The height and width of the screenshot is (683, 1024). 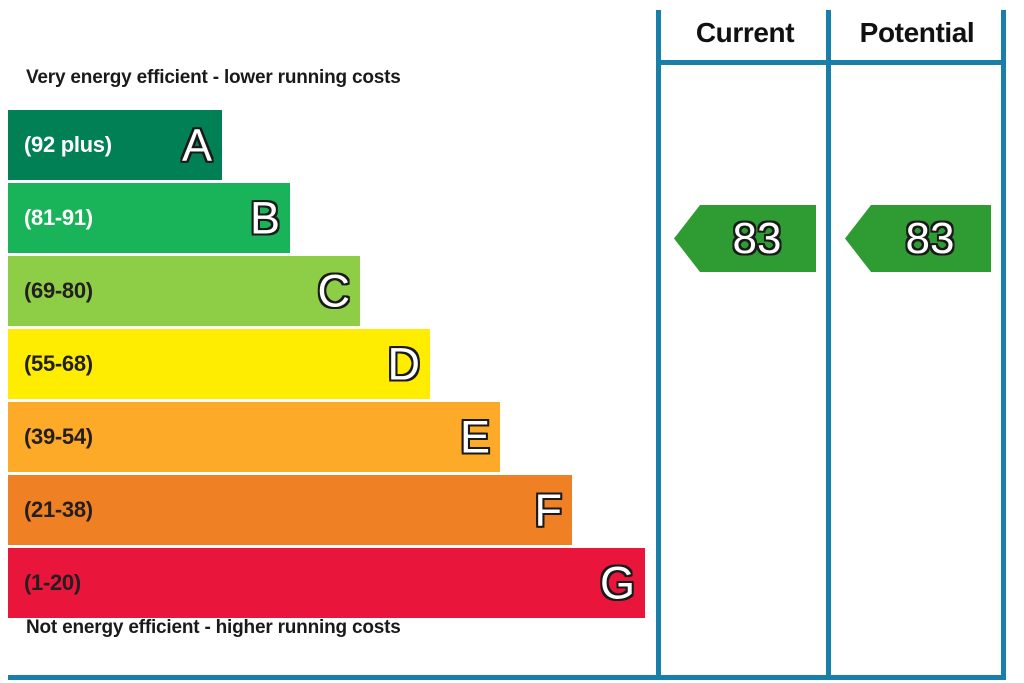 What do you see at coordinates (184, 291) in the screenshot?
I see `rating-band-c: (69-80) C` at bounding box center [184, 291].